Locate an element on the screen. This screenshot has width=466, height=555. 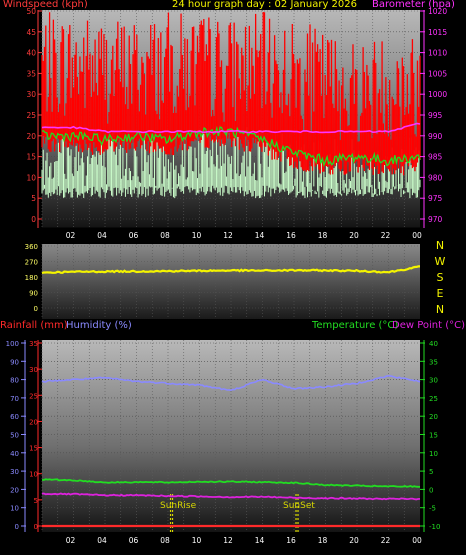
temperature-axis-title: Temperature (°C) is located at coordinates (355, 325).